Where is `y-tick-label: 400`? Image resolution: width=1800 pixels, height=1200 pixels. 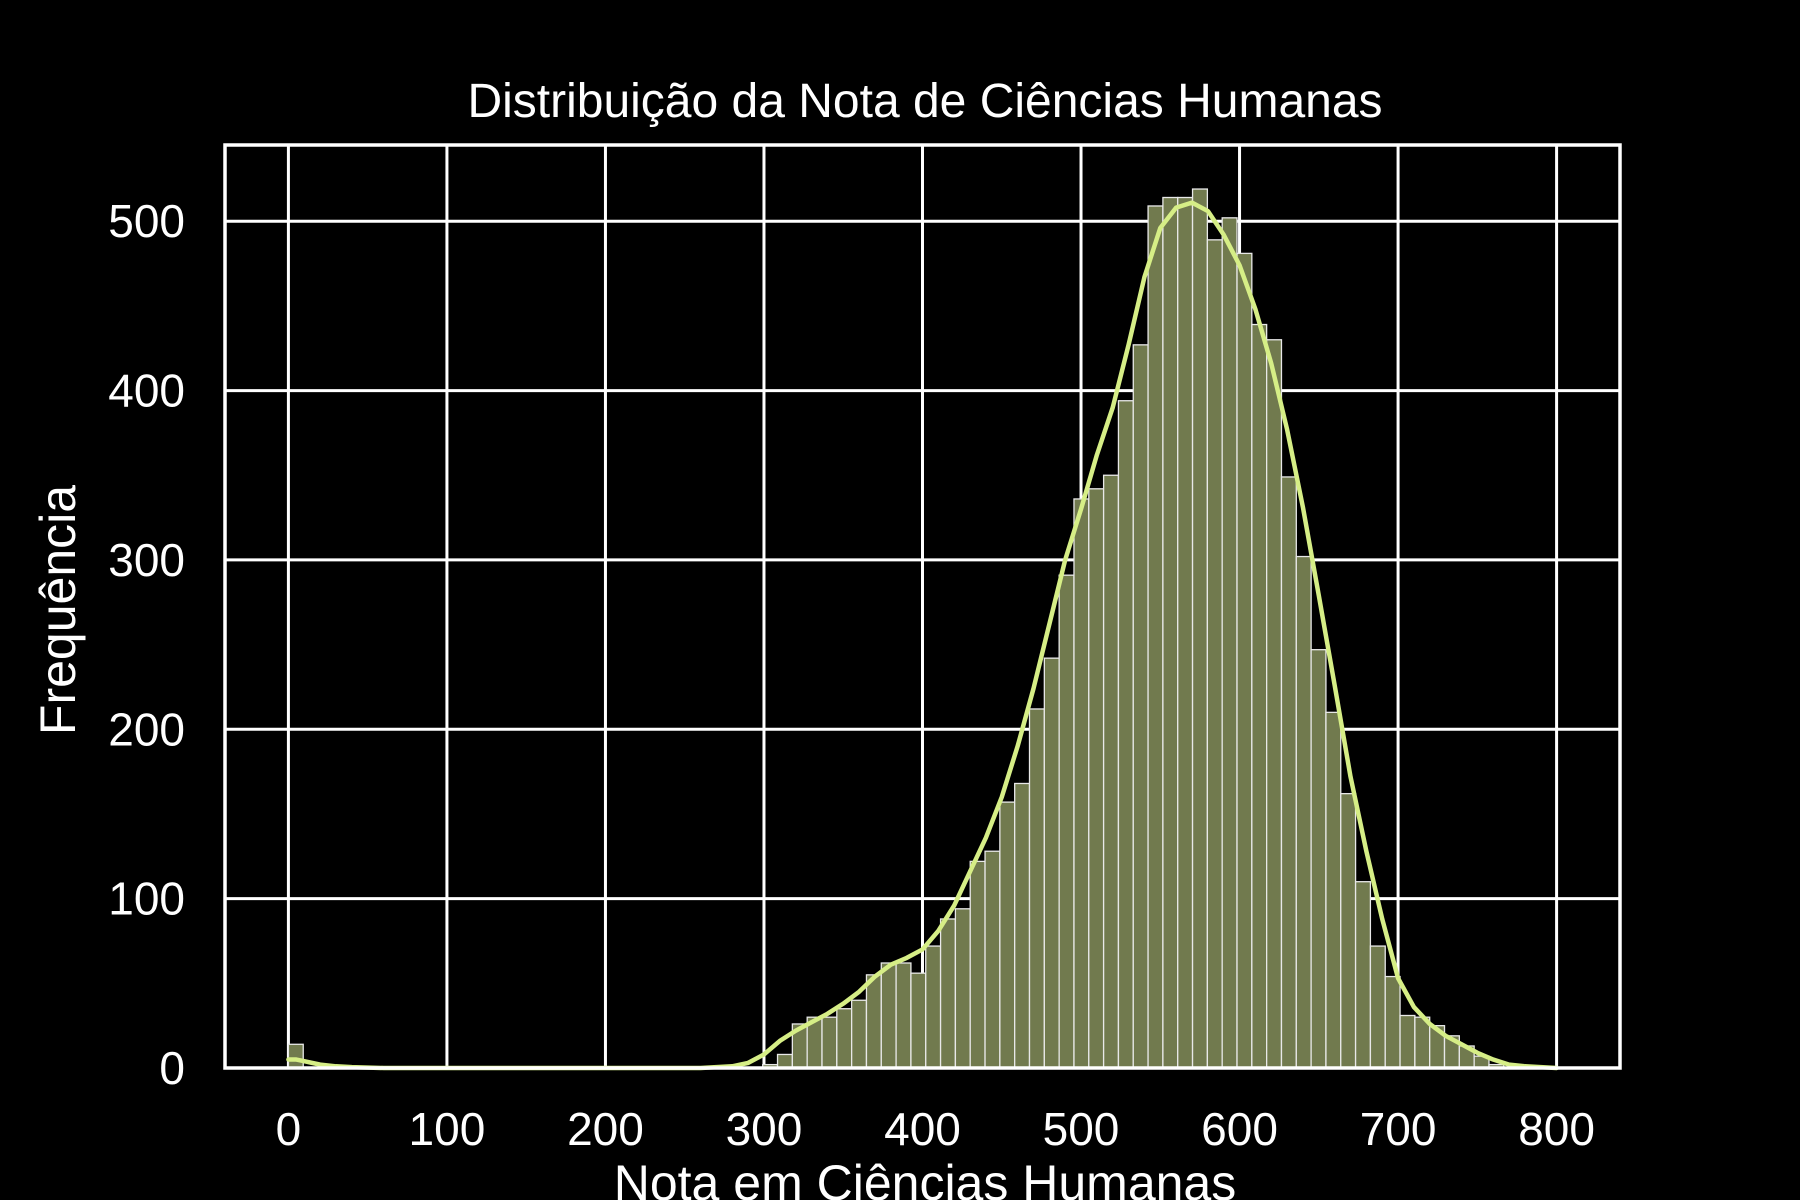
y-tick-label: 400 is located at coordinates (146, 391).